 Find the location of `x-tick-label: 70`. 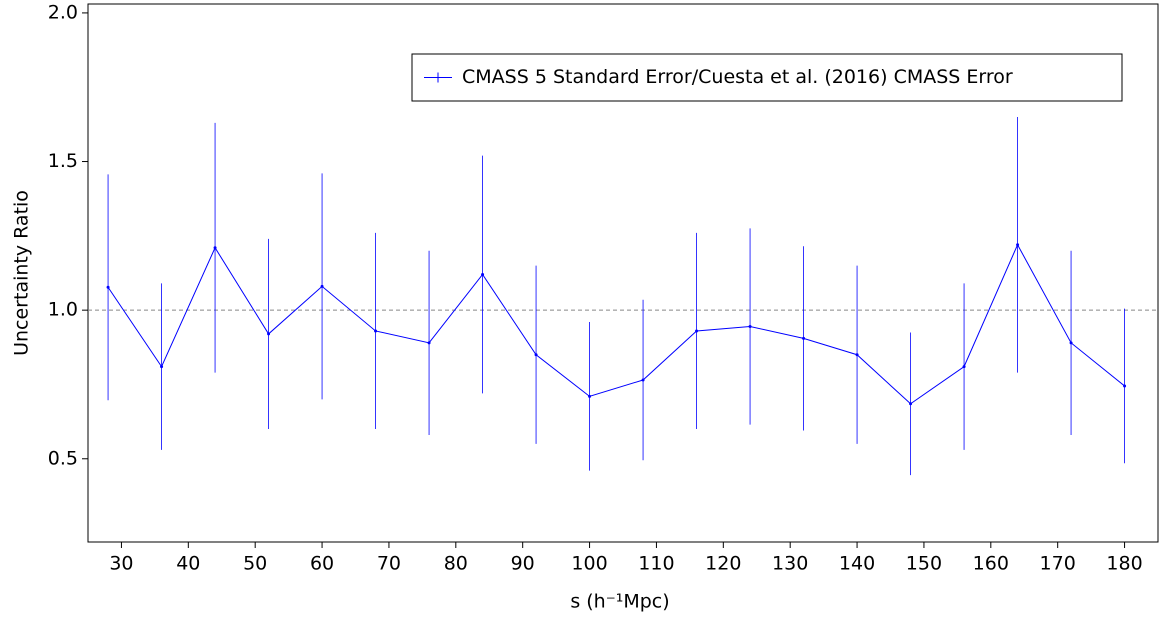

x-tick-label: 70 is located at coordinates (389, 564).